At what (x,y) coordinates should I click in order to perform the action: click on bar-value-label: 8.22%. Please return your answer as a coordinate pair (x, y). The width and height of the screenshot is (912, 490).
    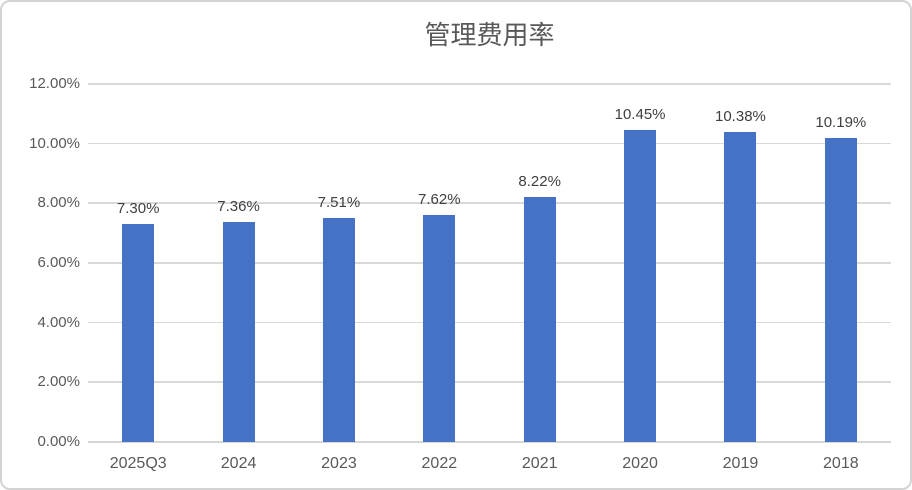
    Looking at the image, I should click on (539, 181).